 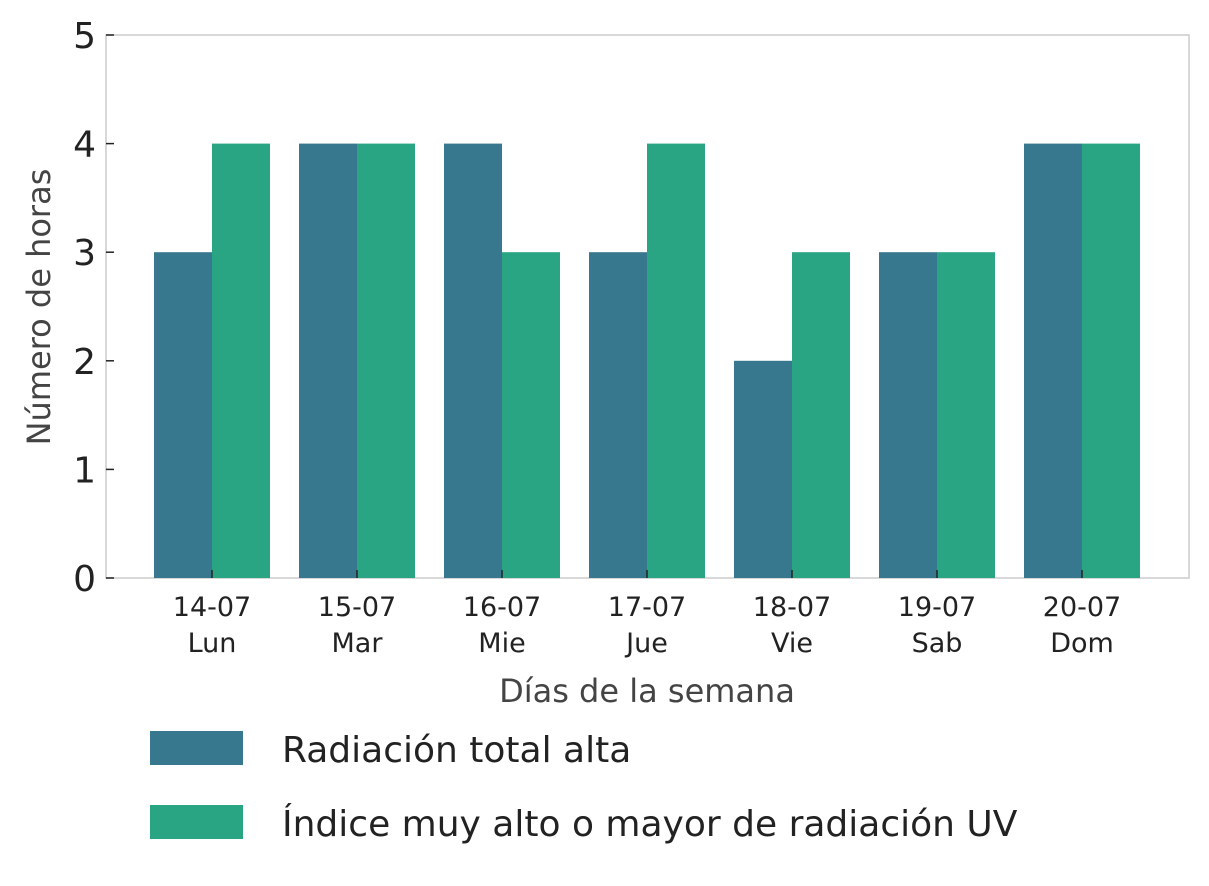 I want to click on y-axis-title: Número de horas, so click(x=39, y=307).